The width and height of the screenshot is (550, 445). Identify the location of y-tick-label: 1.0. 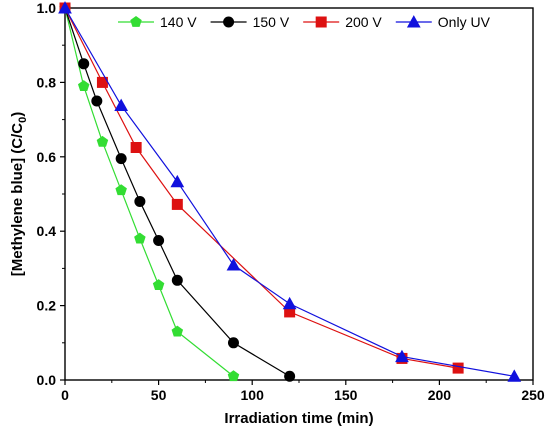
(47, 8).